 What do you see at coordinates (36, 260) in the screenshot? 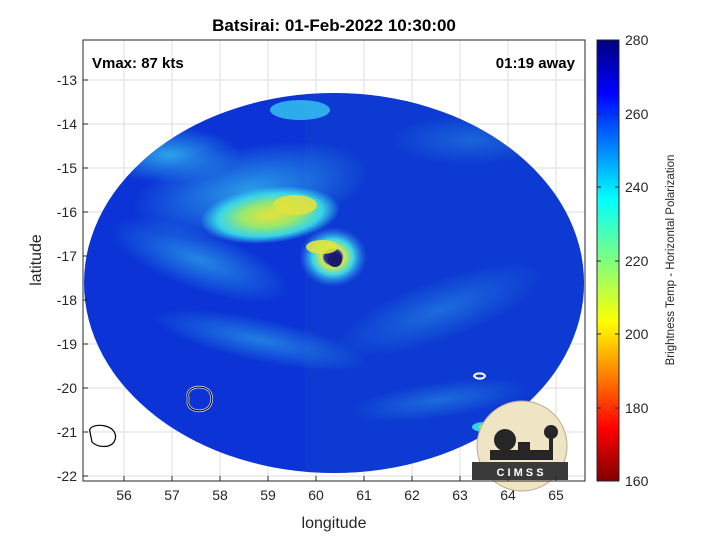
I see `y-axis-title: latitude` at bounding box center [36, 260].